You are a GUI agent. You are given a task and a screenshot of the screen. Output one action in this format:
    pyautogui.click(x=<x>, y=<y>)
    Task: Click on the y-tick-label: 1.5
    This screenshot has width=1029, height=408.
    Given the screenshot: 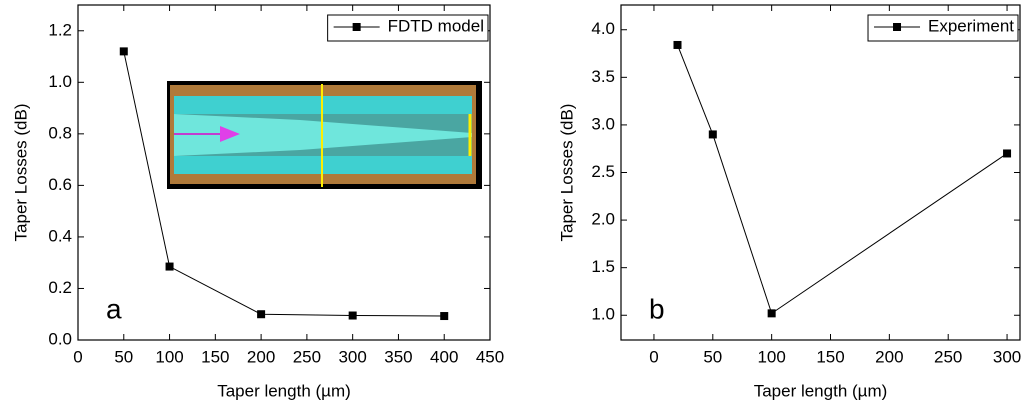 What is the action you would take?
    pyautogui.click(x=603, y=266)
    